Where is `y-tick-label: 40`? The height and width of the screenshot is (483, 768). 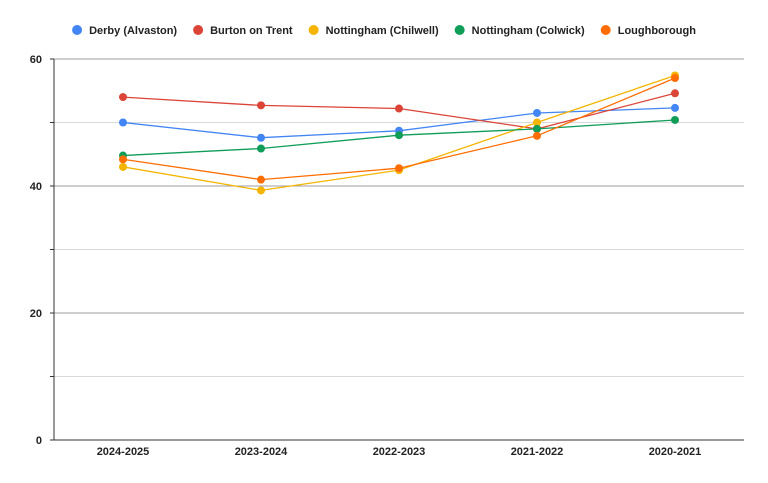 y-tick-label: 40 is located at coordinates (36, 187).